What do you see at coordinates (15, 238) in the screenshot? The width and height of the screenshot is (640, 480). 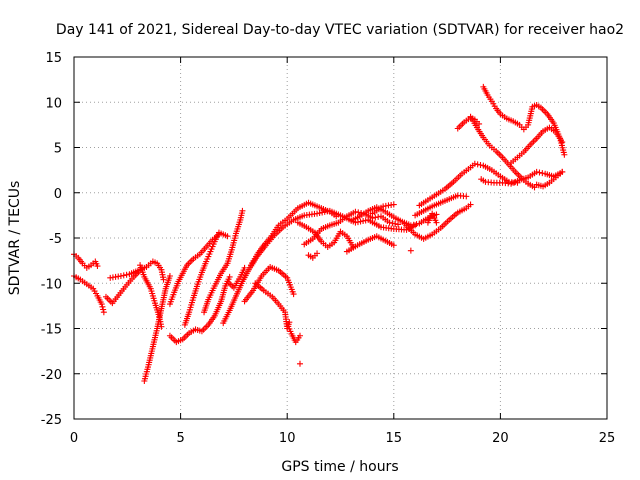 I see `y-axis-label: SDTVAR / TECUs` at bounding box center [15, 238].